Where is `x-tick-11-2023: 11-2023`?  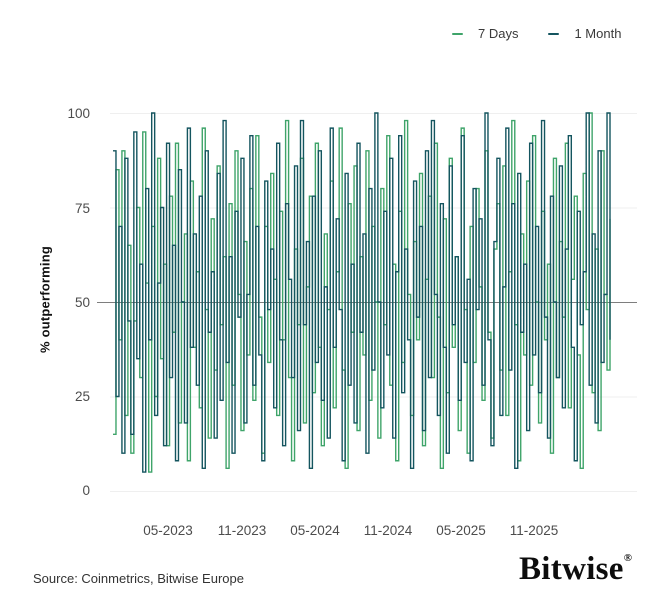 x-tick-11-2023: 11-2023 is located at coordinates (242, 530).